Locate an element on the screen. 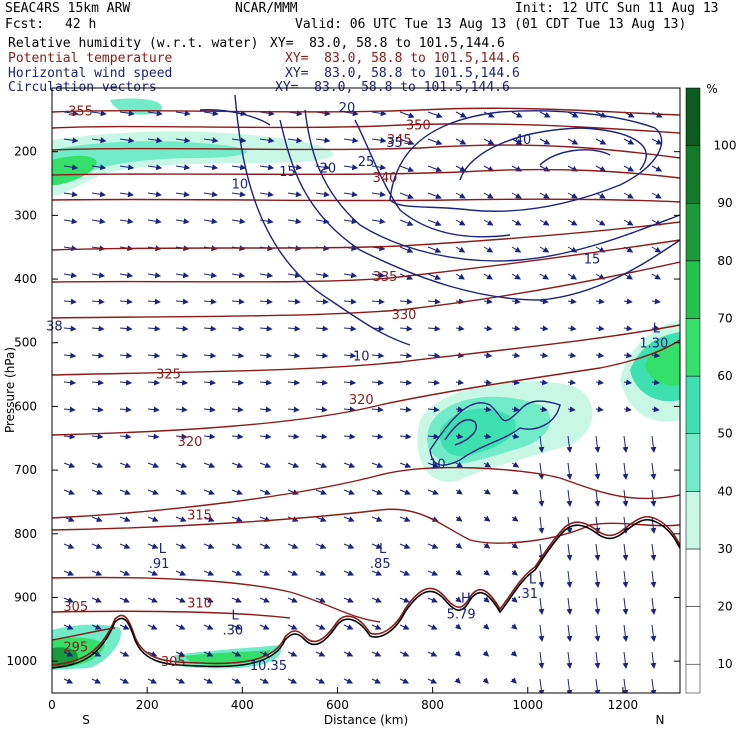 This screenshot has height=740, width=740. y-tick-label: 800 is located at coordinates (25, 534).